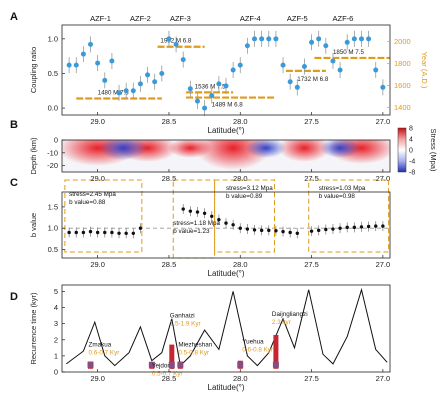 The image size is (442, 400). I want to click on plot-frame, so click(226, 225).